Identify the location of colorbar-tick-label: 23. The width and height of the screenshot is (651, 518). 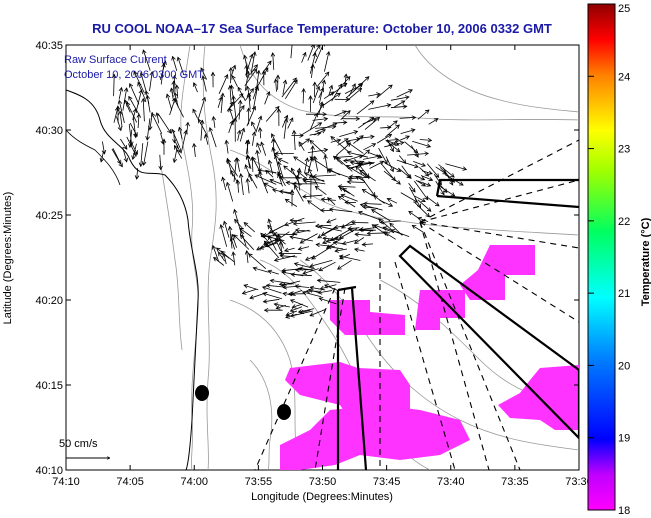
(624, 150).